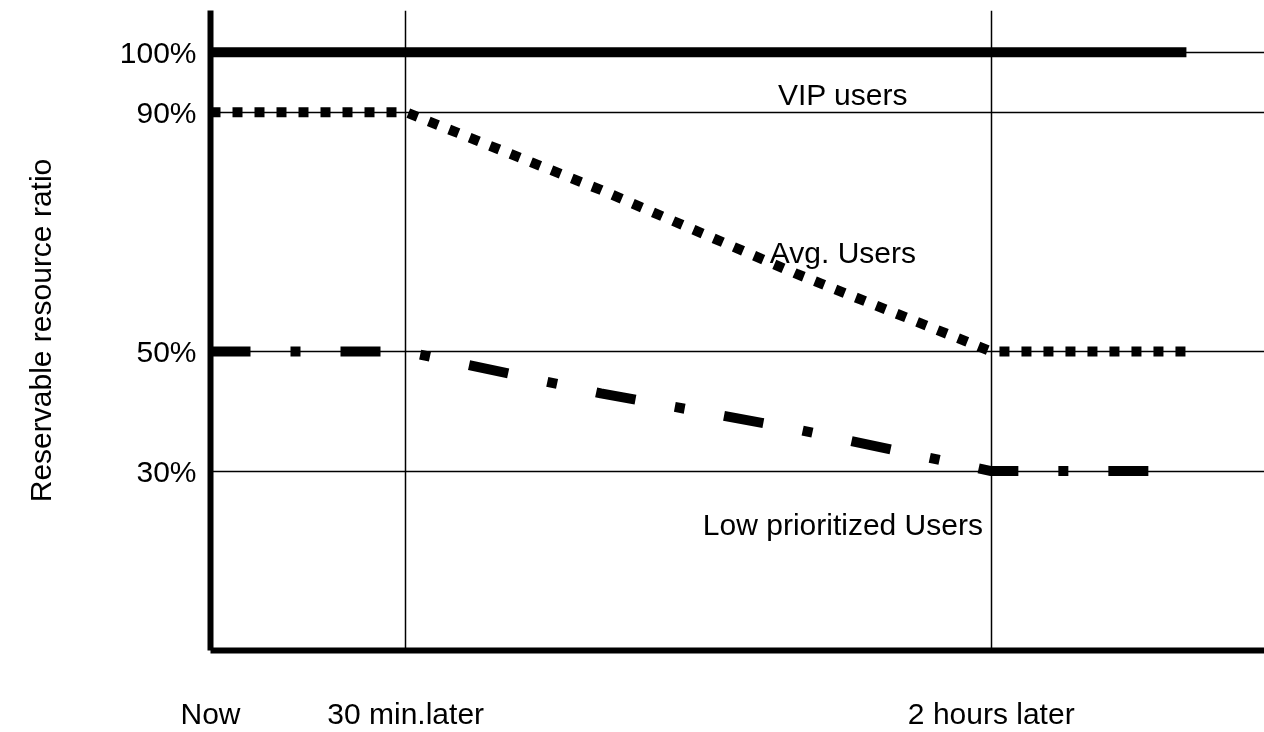 The height and width of the screenshot is (732, 1264). Describe the element at coordinates (842, 524) in the screenshot. I see `series-label: Low prioritized Users` at that location.